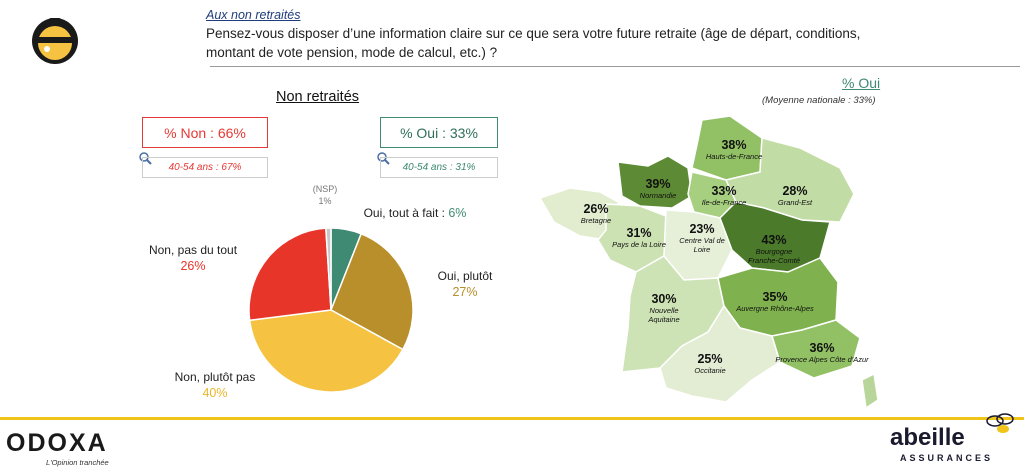  Describe the element at coordinates (215, 377) in the screenshot. I see `pie-label-non-plutot-text: Non, plutôt pas` at that location.